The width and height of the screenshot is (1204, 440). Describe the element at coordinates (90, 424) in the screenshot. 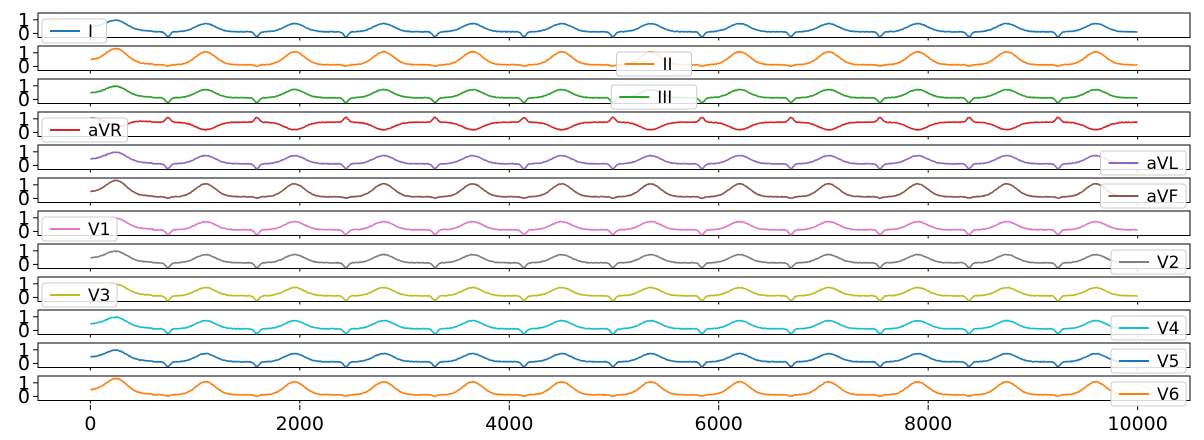

I see `x-tick-label: 0` at that location.